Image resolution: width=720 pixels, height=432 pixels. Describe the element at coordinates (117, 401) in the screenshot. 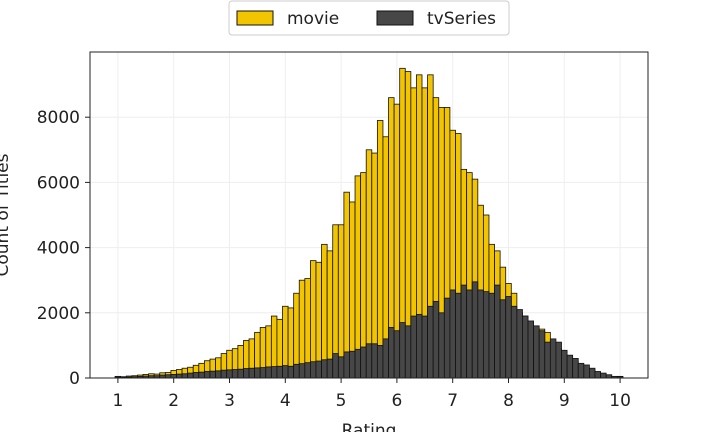

I see `x-tick-label: 1` at that location.